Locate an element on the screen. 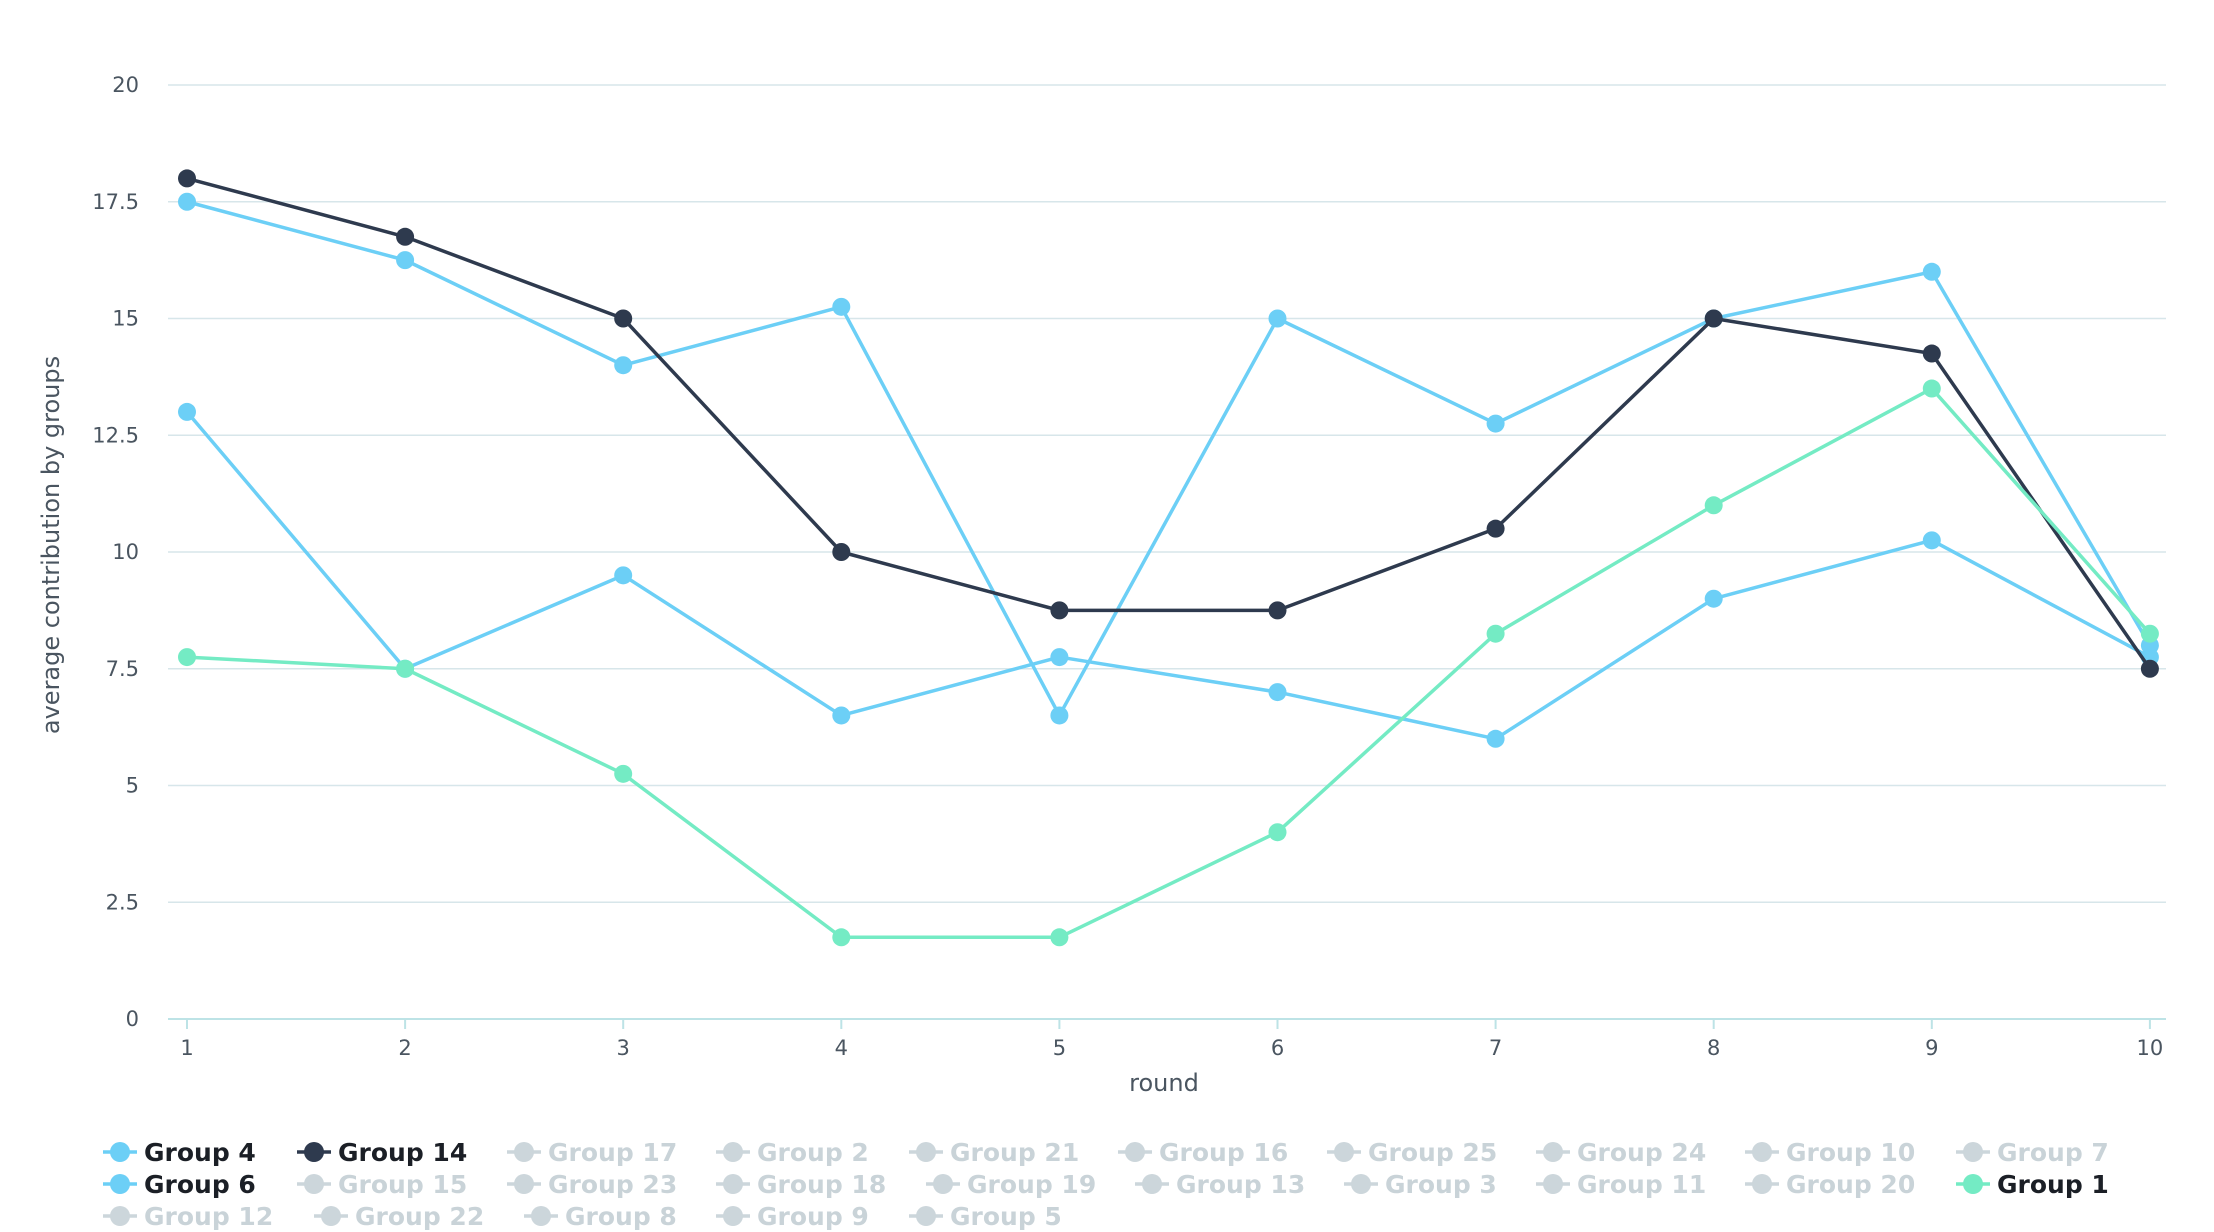 This screenshot has width=2214, height=1232. legend-item-group-9: Group 9 is located at coordinates (792, 1216).